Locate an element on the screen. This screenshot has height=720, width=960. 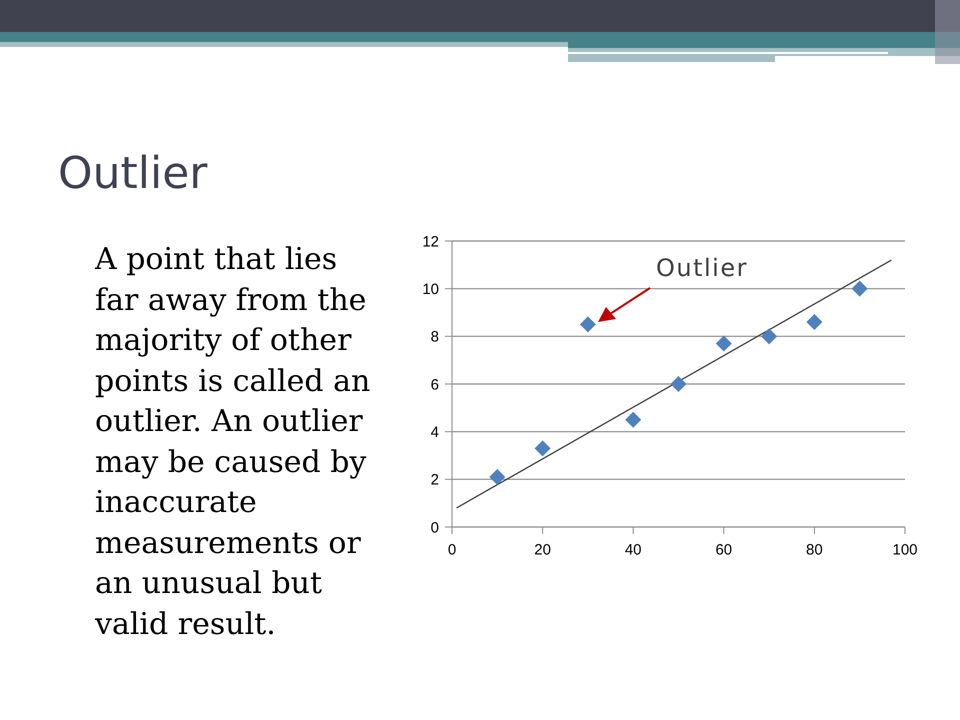
annotation: Outlier is located at coordinates (702, 268).